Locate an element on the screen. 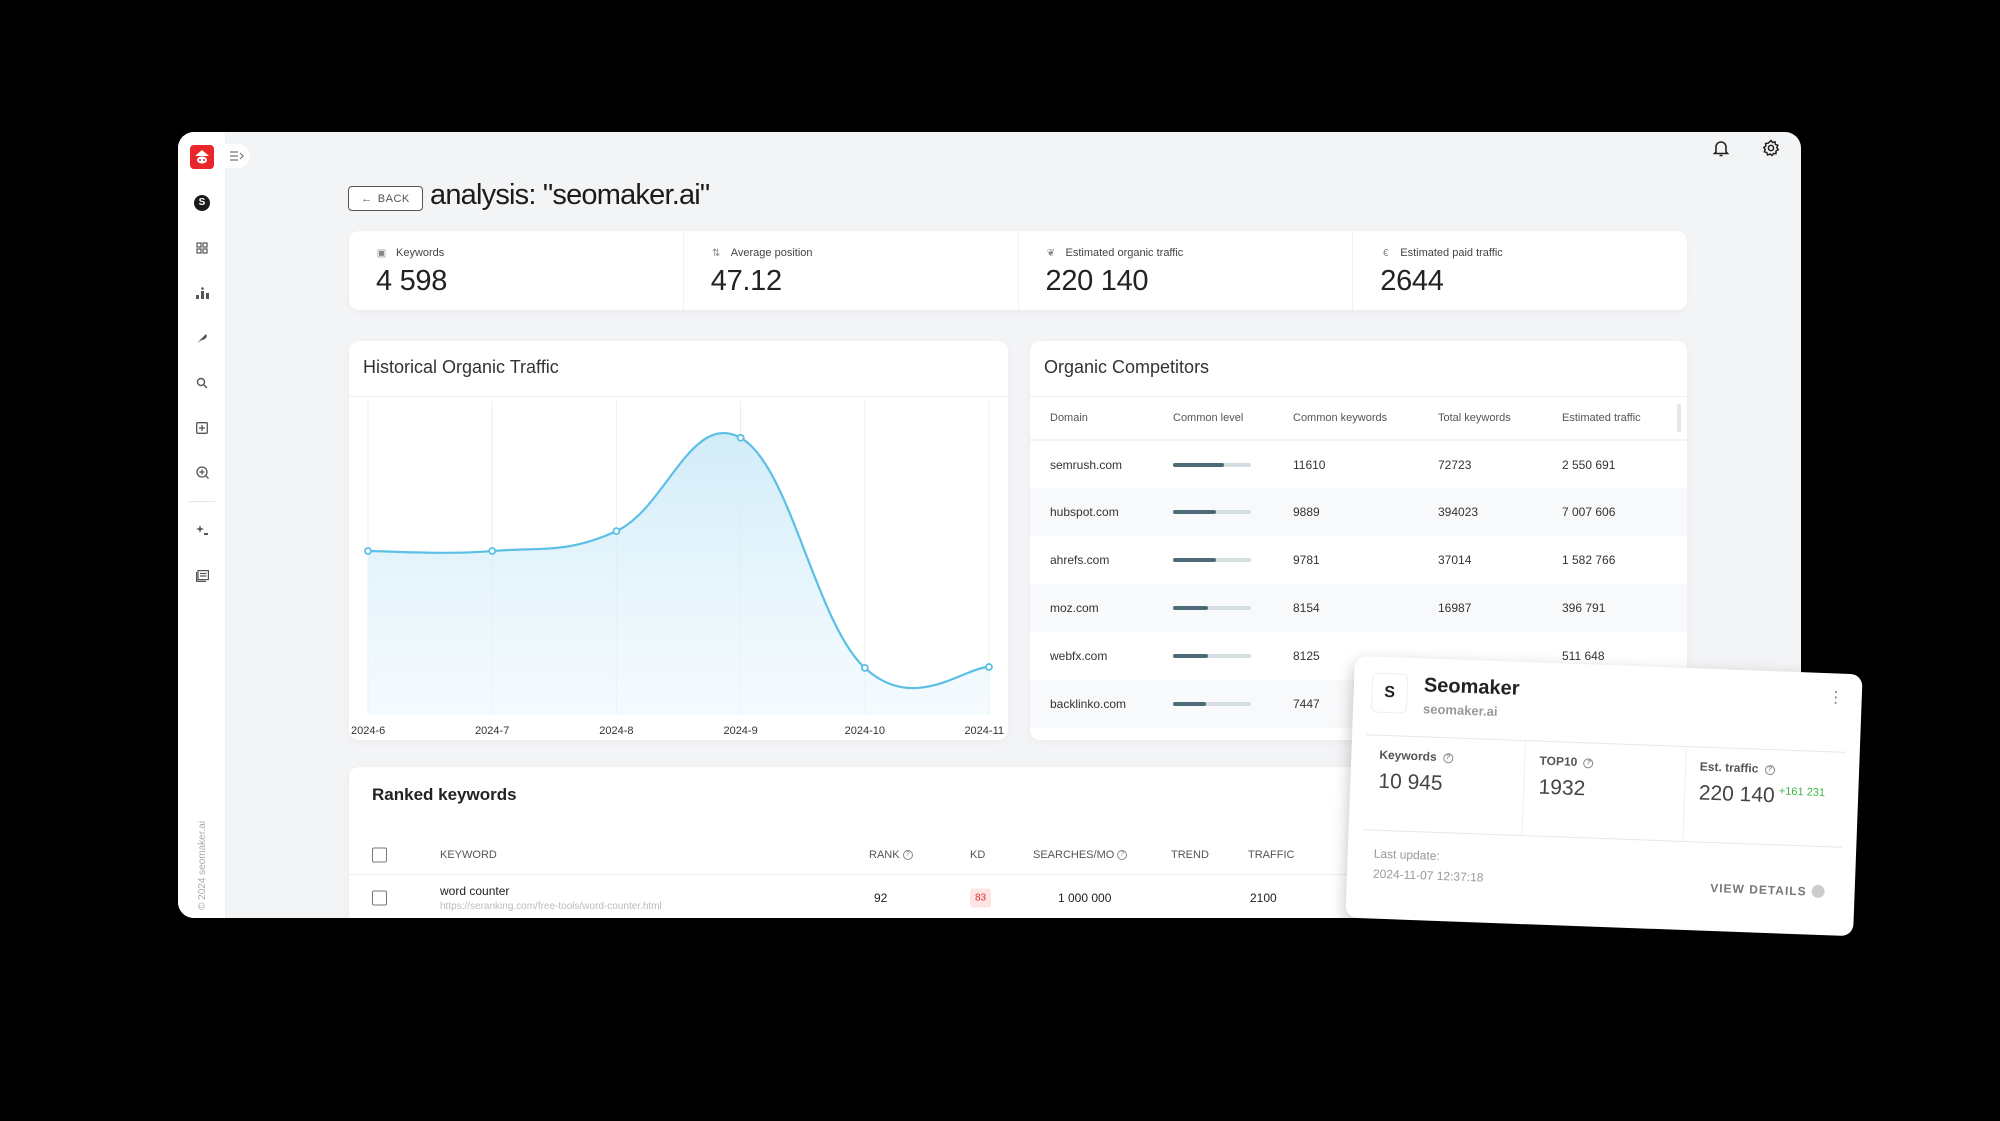 Image resolution: width=2000 pixels, height=1121 pixels. column-header-rank: RANK? is located at coordinates (891, 855).